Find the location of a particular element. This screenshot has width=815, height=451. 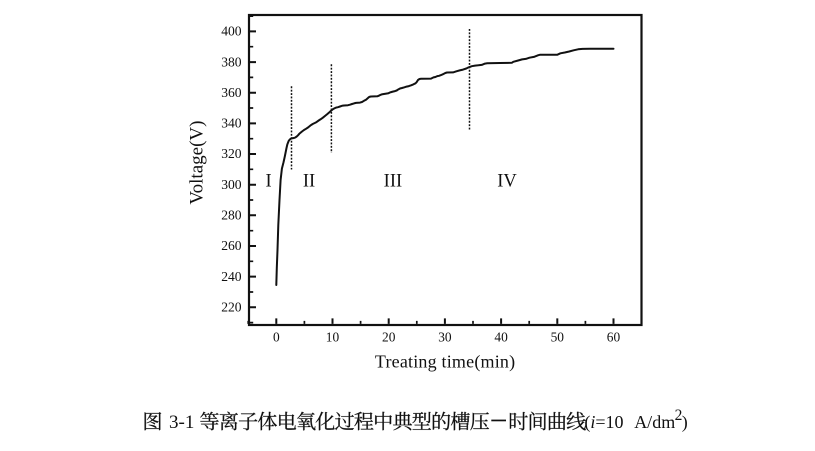

svg-text: 400 is located at coordinates (231, 31).